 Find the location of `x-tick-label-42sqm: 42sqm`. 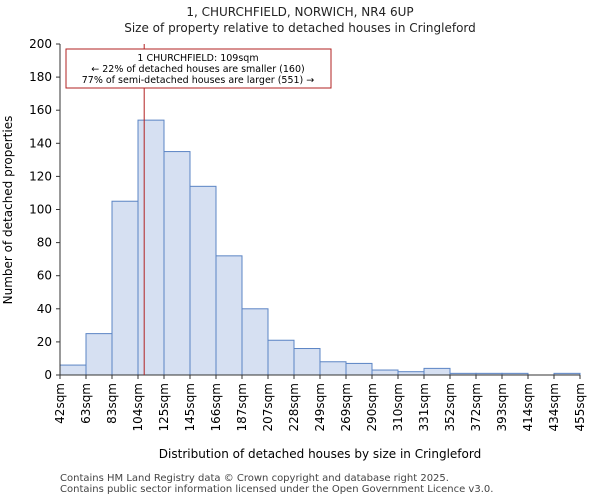

x-tick-label-42sqm: 42sqm is located at coordinates (60, 403).